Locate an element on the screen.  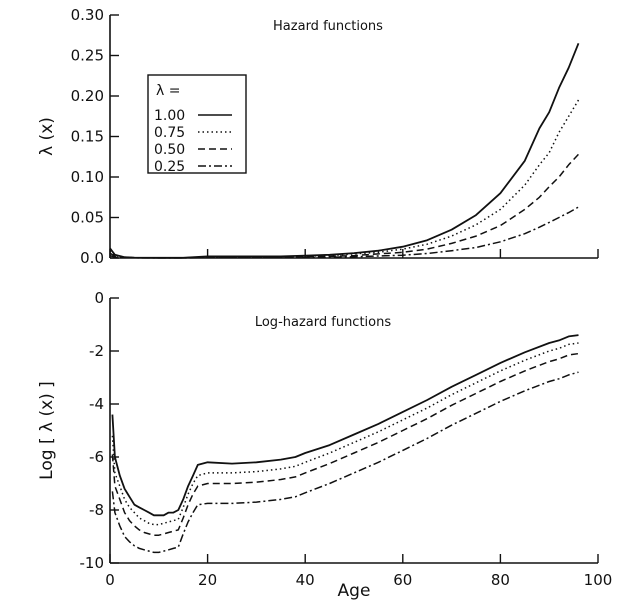
legend-entry-label: 0.75 is located at coordinates (169, 133).